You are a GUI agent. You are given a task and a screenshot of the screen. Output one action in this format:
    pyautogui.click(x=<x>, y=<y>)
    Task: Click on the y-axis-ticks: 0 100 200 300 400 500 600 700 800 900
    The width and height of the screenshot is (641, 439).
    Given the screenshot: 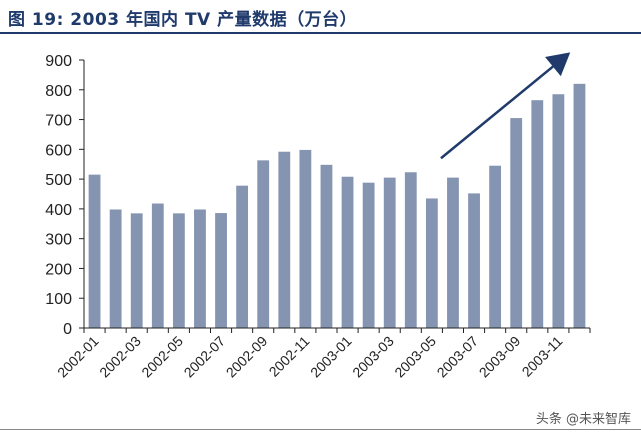 What is the action you would take?
    pyautogui.click(x=64, y=195)
    